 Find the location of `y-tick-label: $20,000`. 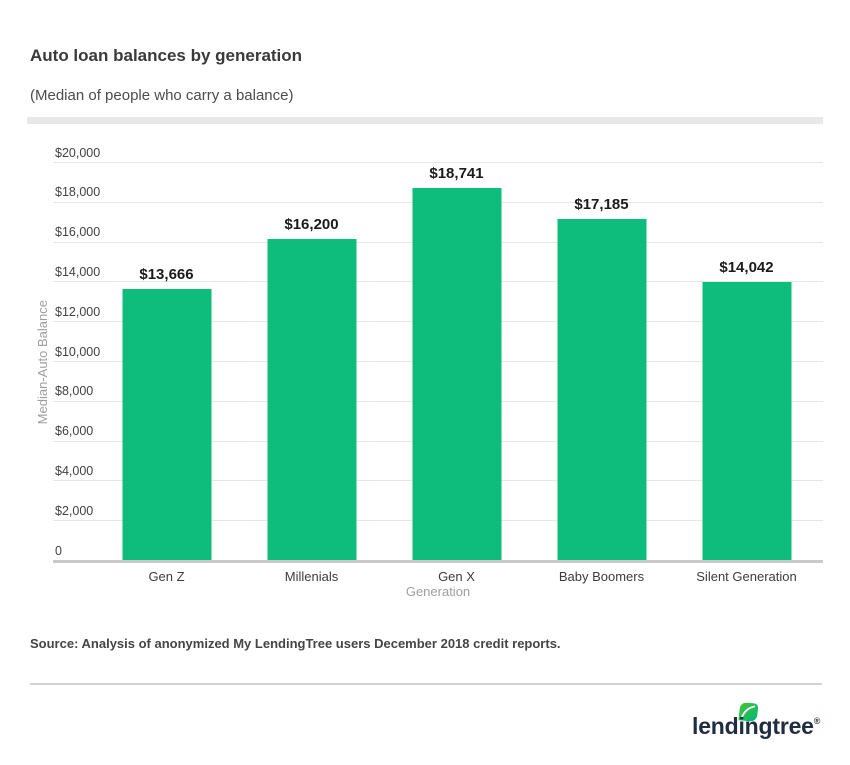

y-tick-label: $20,000 is located at coordinates (78, 152).